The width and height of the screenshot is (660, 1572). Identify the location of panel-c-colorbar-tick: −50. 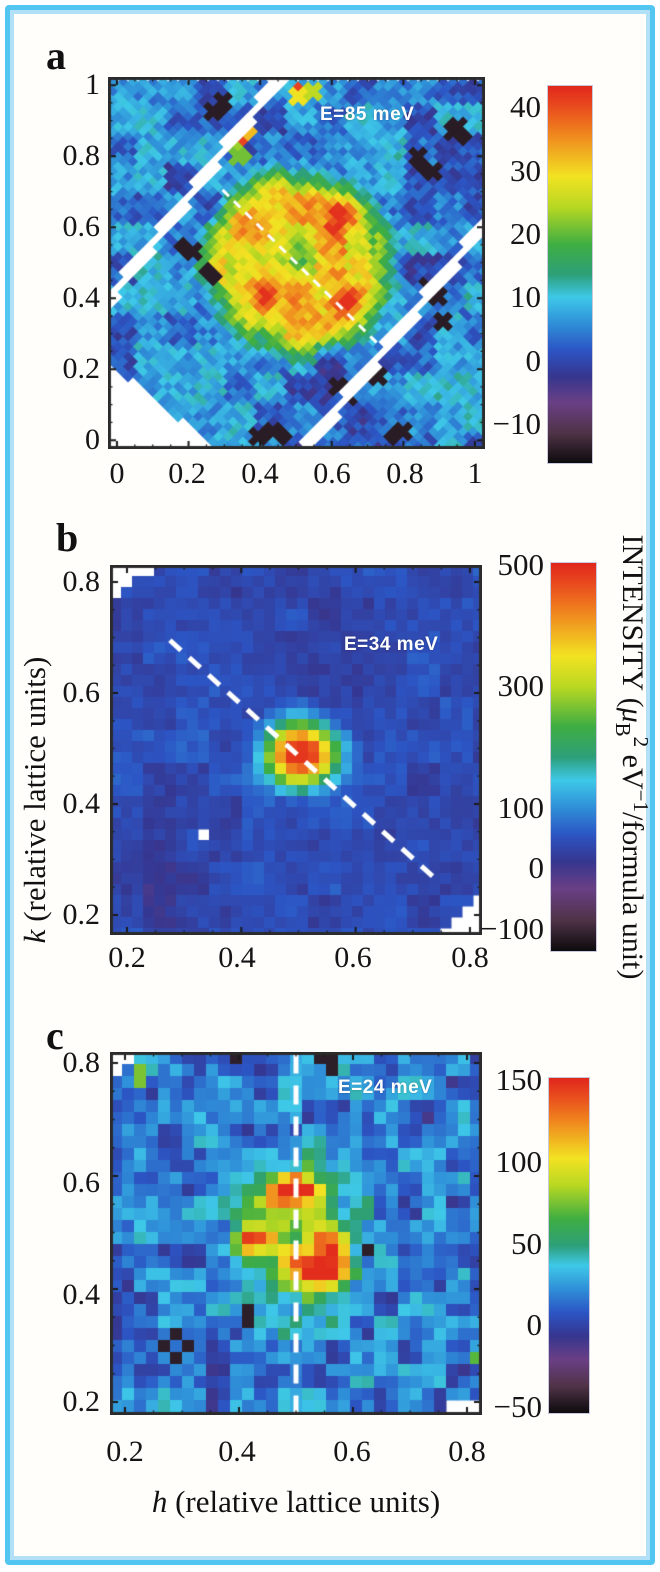
(517, 1407).